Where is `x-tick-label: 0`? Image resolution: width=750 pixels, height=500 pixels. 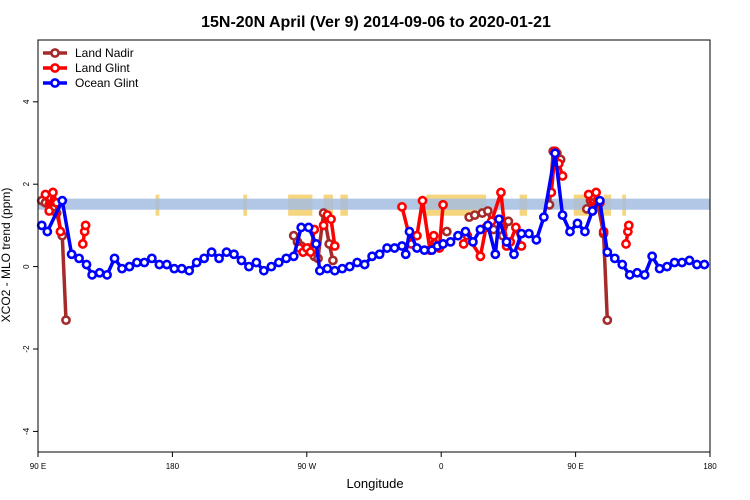
x-tick-label: 0 is located at coordinates (441, 466).